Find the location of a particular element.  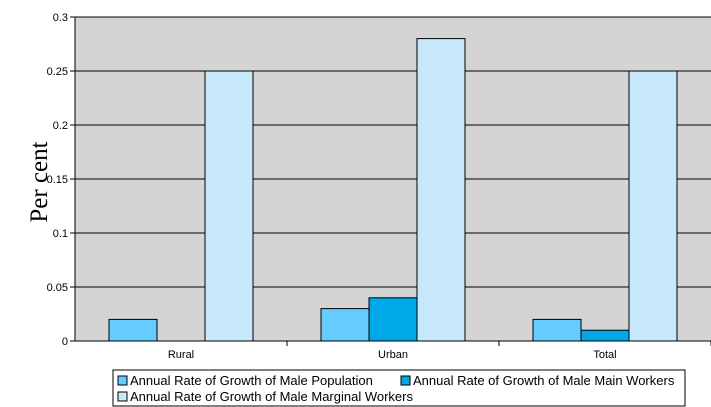

y-tick-label: 0.15 is located at coordinates (57, 180).